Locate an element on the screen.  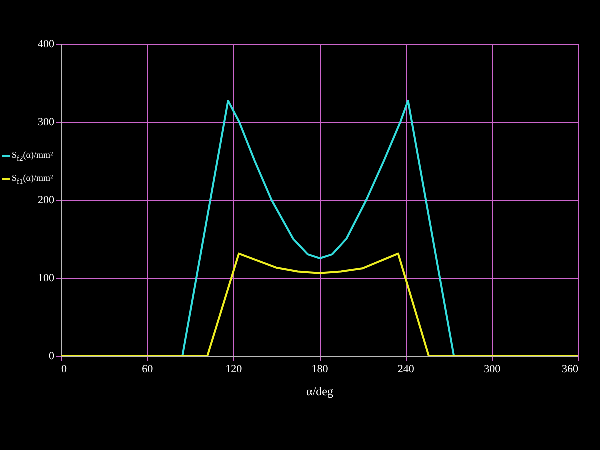
x-tick-label: 240 is located at coordinates (406, 370).